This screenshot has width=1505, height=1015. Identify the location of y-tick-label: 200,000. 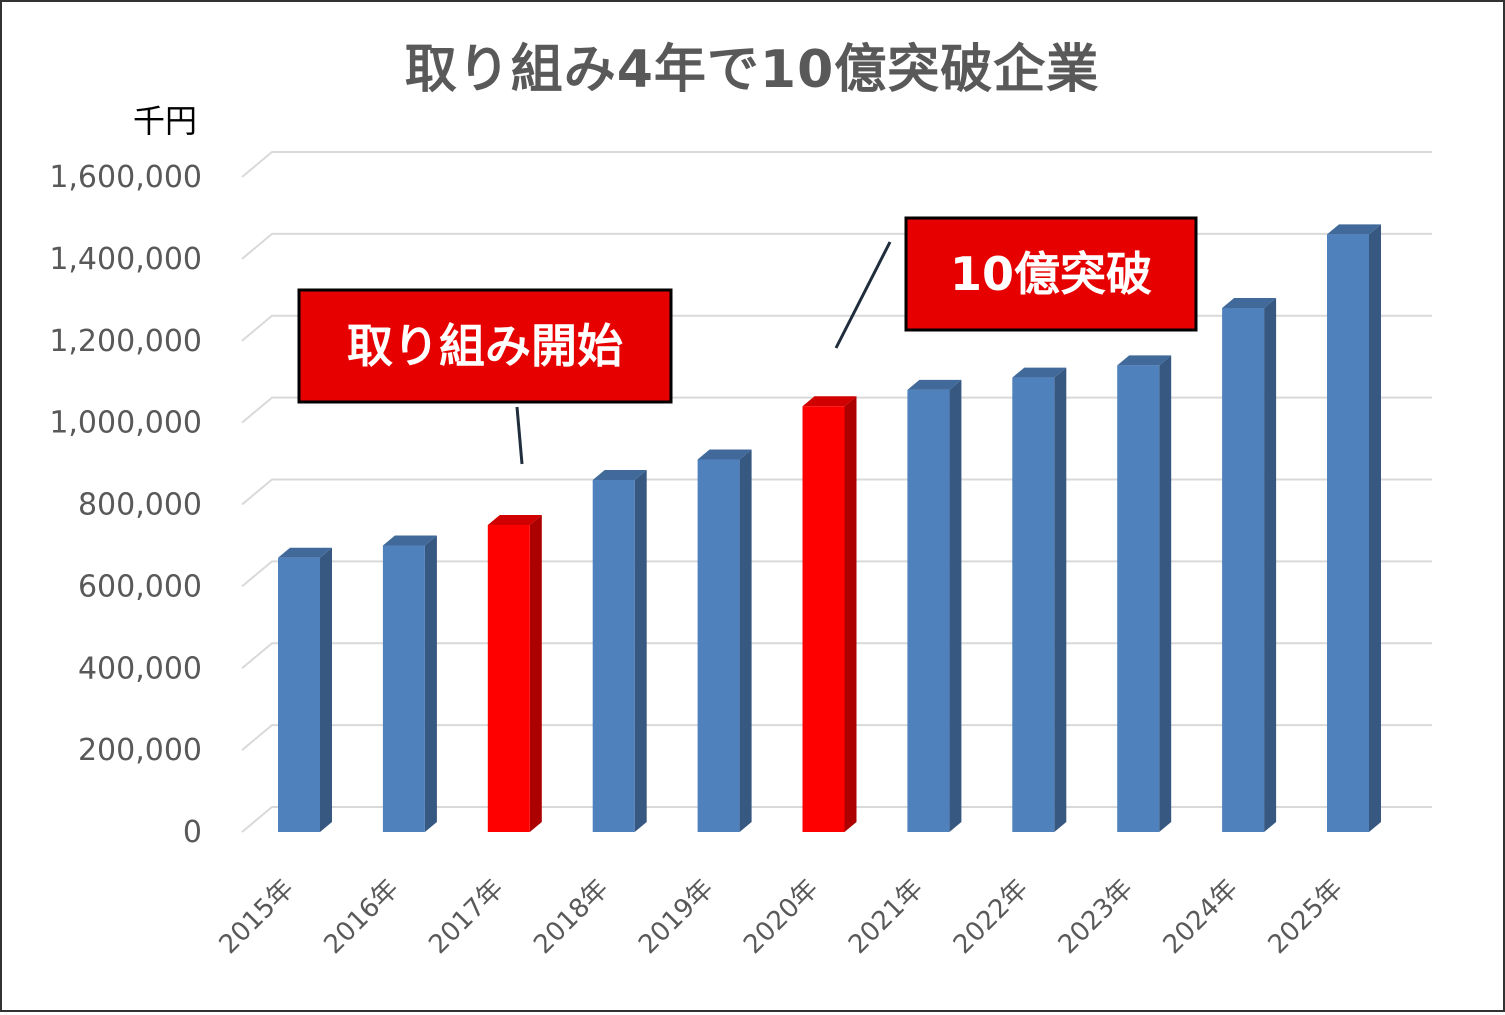
(140, 750).